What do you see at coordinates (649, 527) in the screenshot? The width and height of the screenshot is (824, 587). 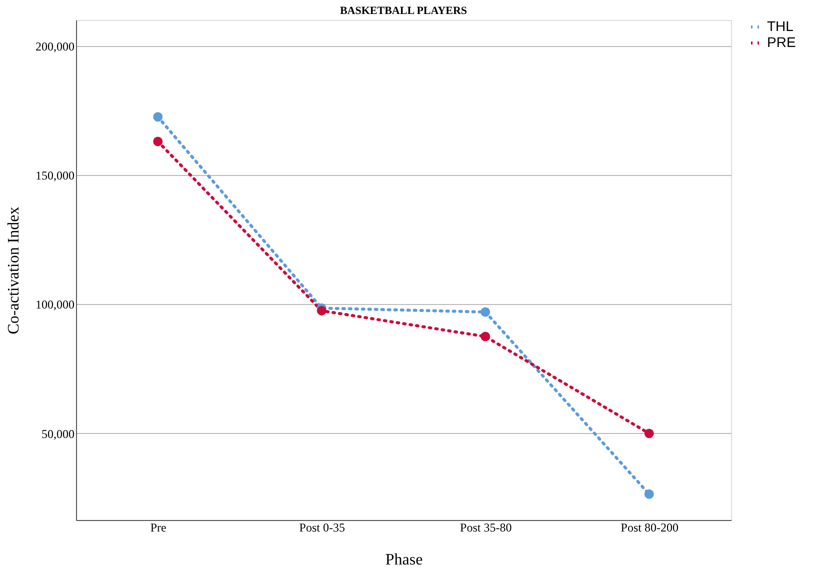 I see `x-tick-label: Post 80-200` at bounding box center [649, 527].